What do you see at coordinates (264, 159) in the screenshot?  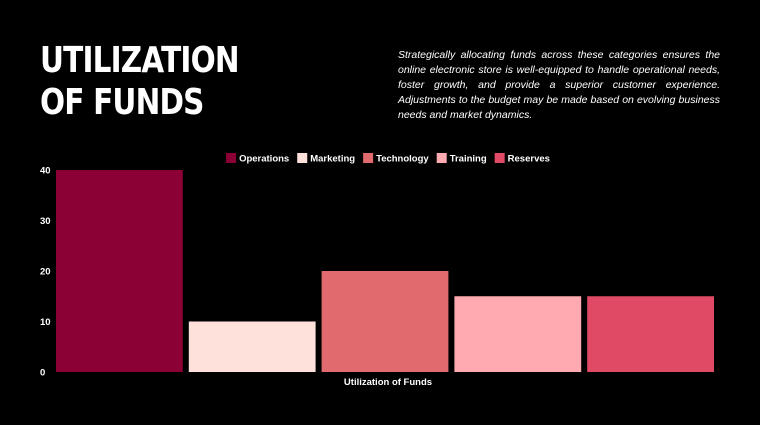 I see `legend-label: Operations` at bounding box center [264, 159].